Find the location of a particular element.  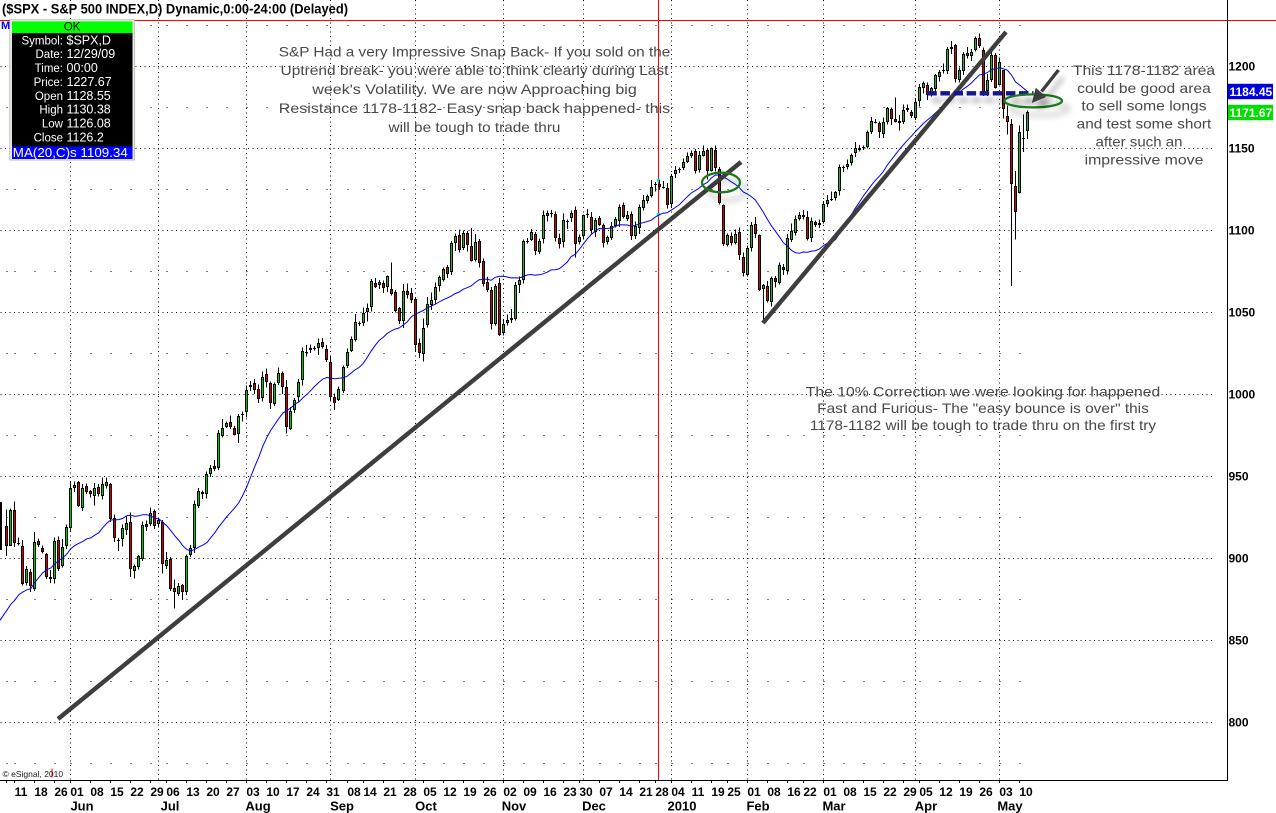

svg-text: 20 is located at coordinates (213, 792).